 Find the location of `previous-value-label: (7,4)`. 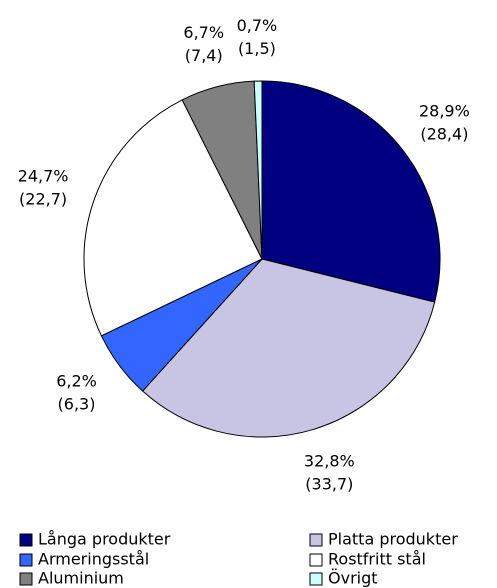

previous-value-label: (7,4) is located at coordinates (204, 55).